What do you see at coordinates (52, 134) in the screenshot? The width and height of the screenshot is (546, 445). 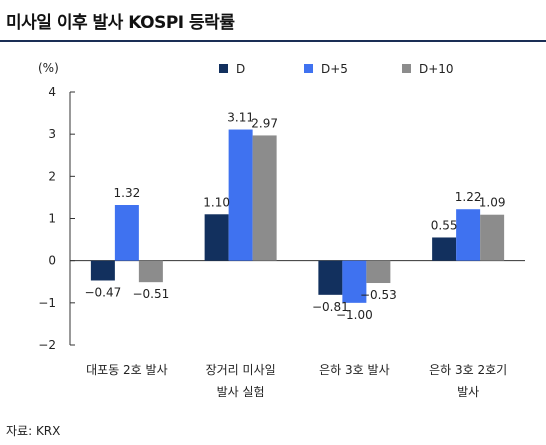 I see `y-tick-label: 3` at bounding box center [52, 134].